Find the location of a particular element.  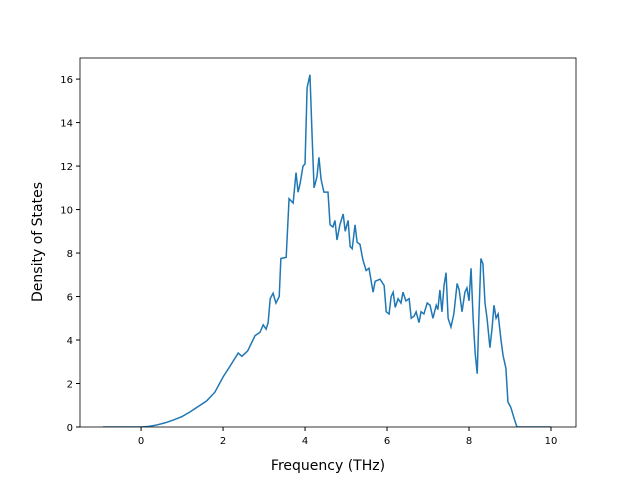

y-tick-label: 0 is located at coordinates (70, 428).